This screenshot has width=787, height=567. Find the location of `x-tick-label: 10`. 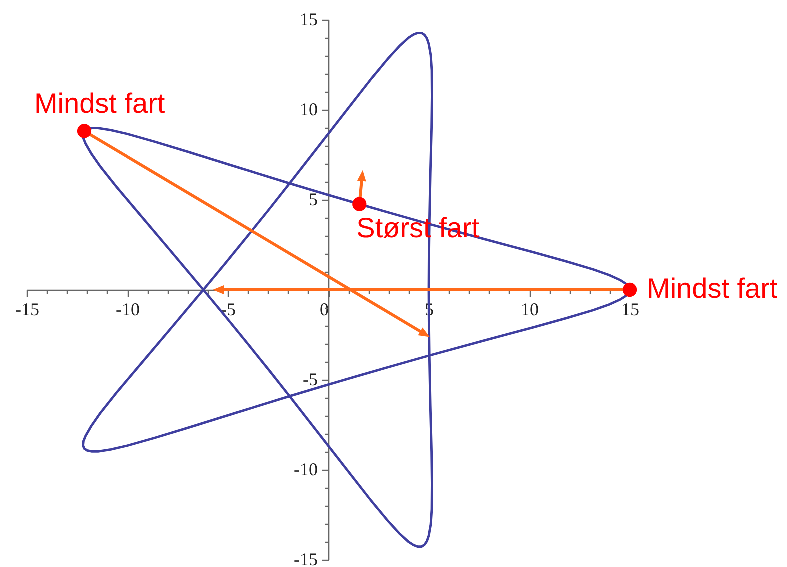

x-tick-label: 10 is located at coordinates (530, 310).